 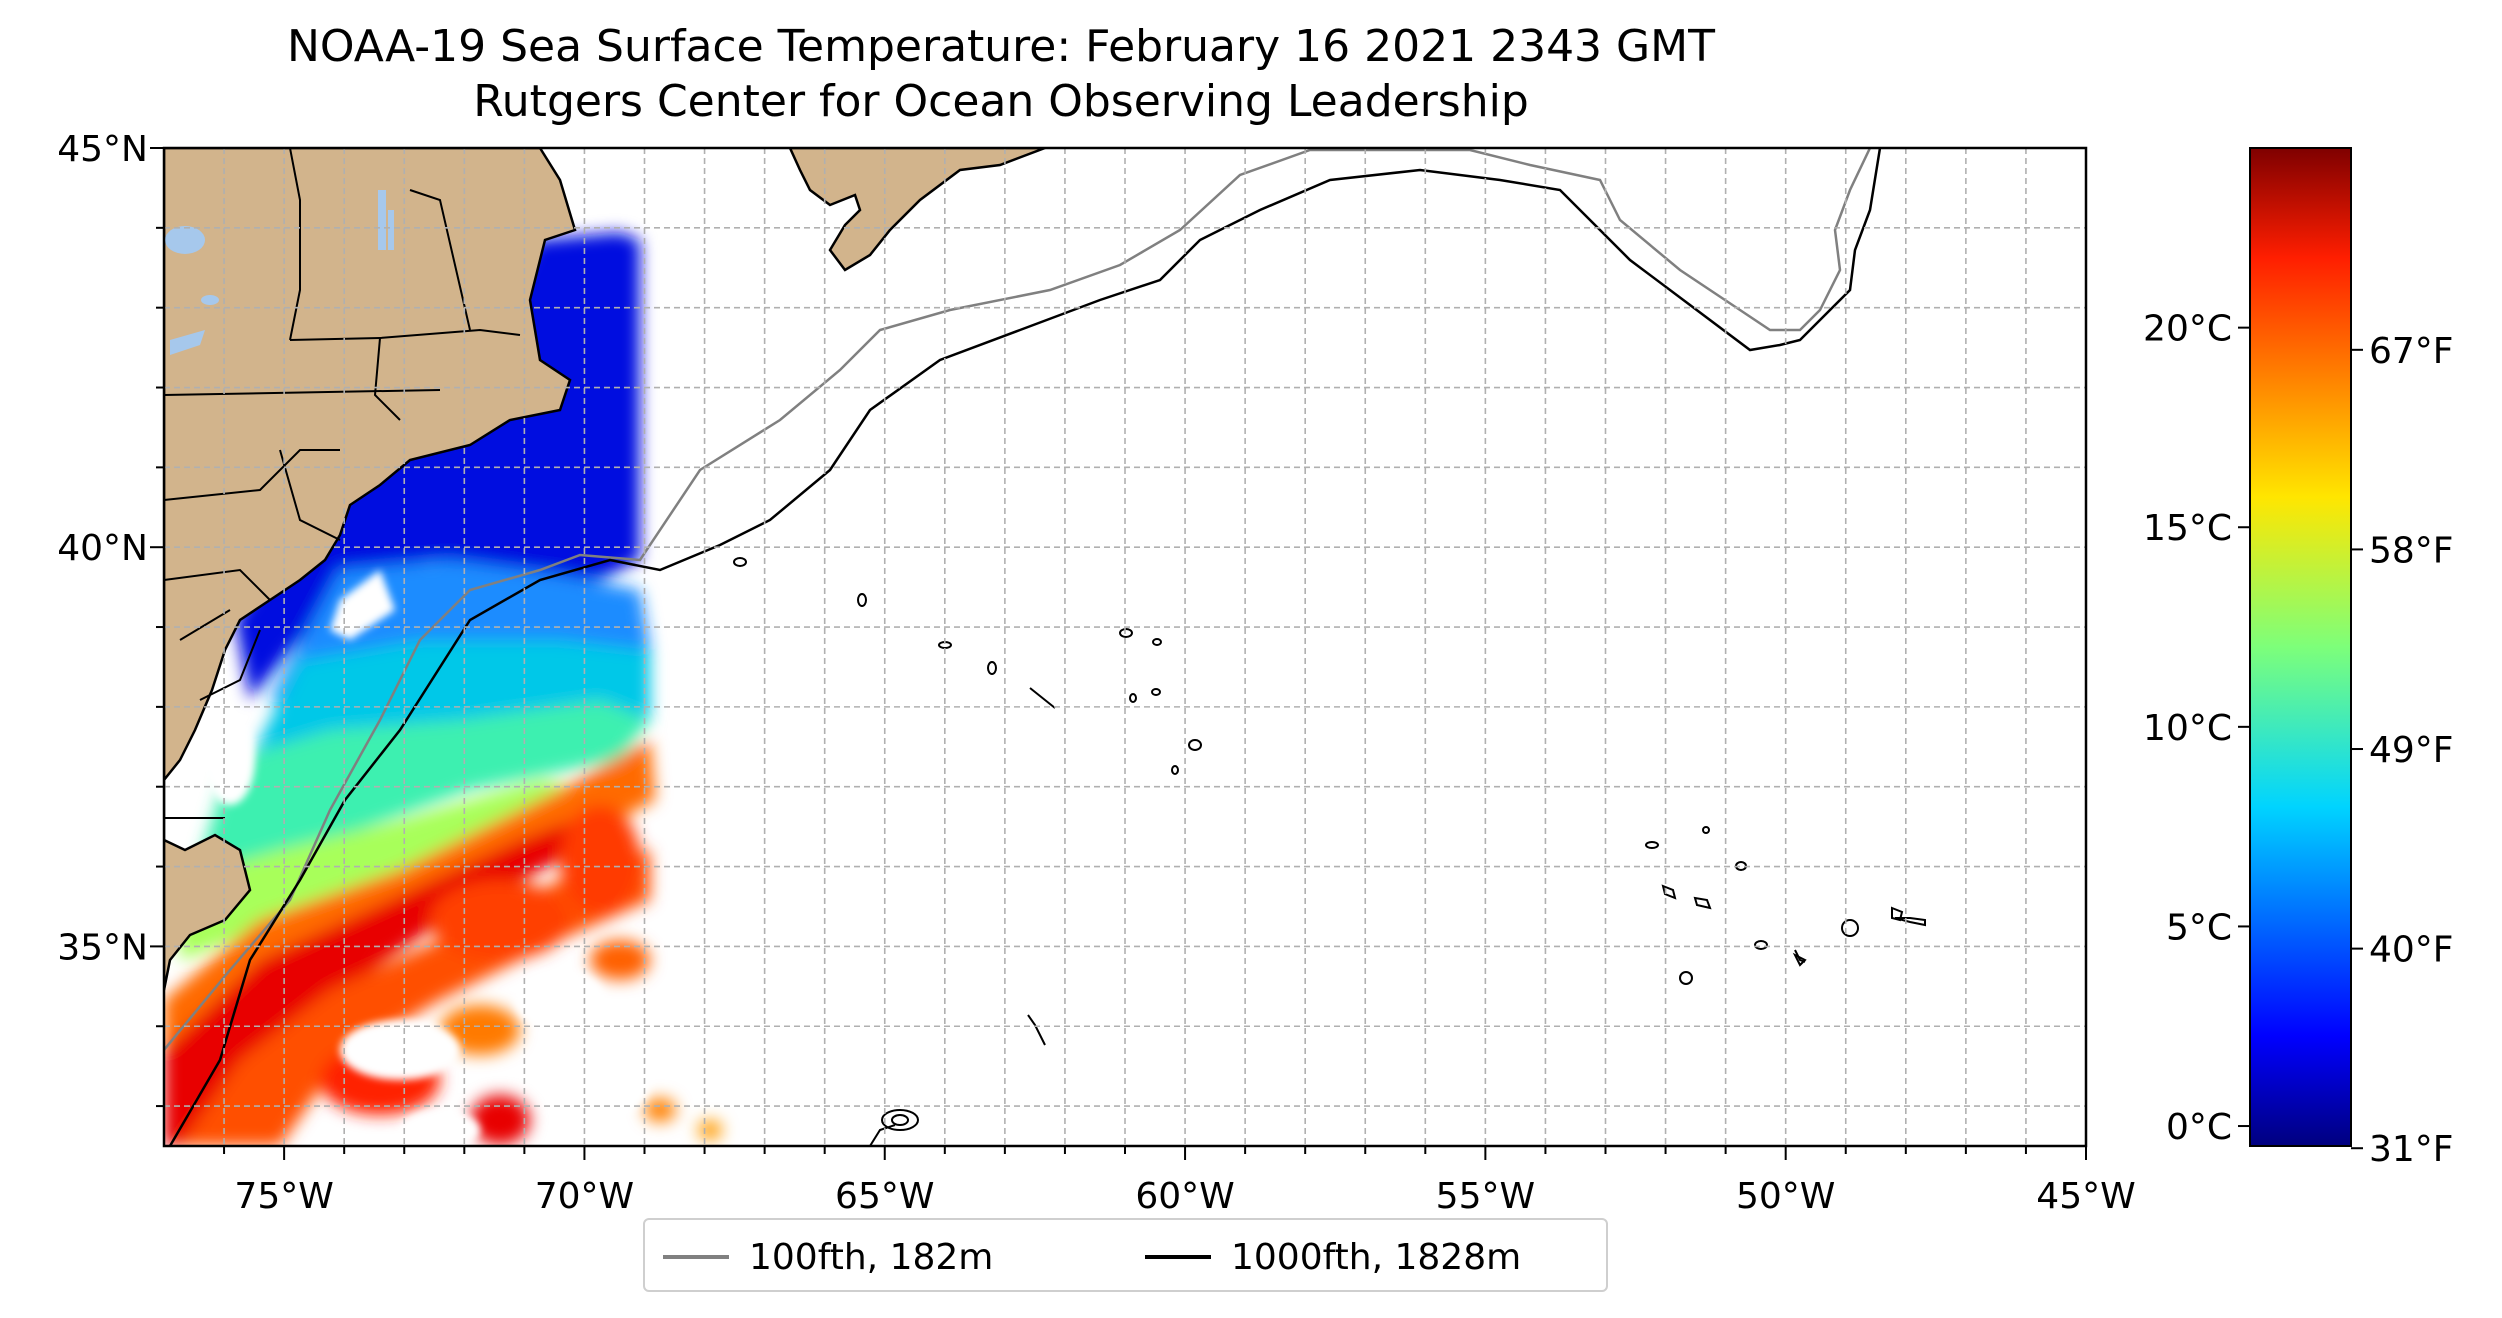 I want to click on legend-item-1000fth: 1000fth, 1828m, so click(x=1333, y=1257).